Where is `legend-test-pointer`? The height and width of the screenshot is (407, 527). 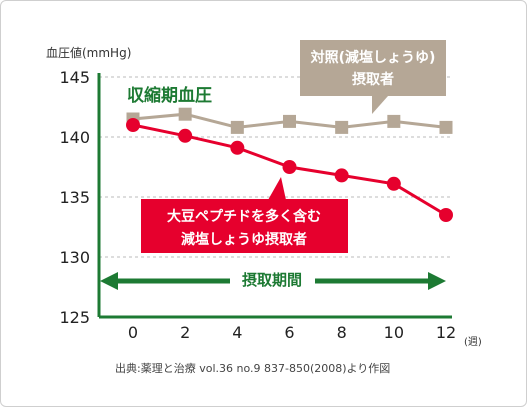
legend-test-pointer is located at coordinates (277, 188).